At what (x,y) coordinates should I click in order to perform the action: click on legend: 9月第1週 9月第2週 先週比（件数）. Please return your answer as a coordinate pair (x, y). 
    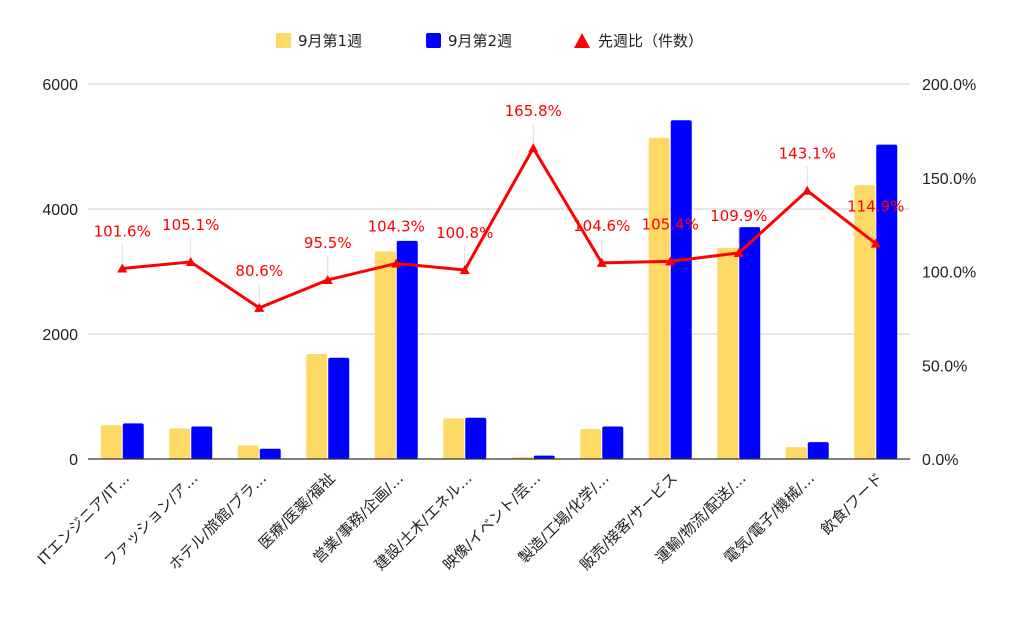
    Looking at the image, I should click on (489, 41).